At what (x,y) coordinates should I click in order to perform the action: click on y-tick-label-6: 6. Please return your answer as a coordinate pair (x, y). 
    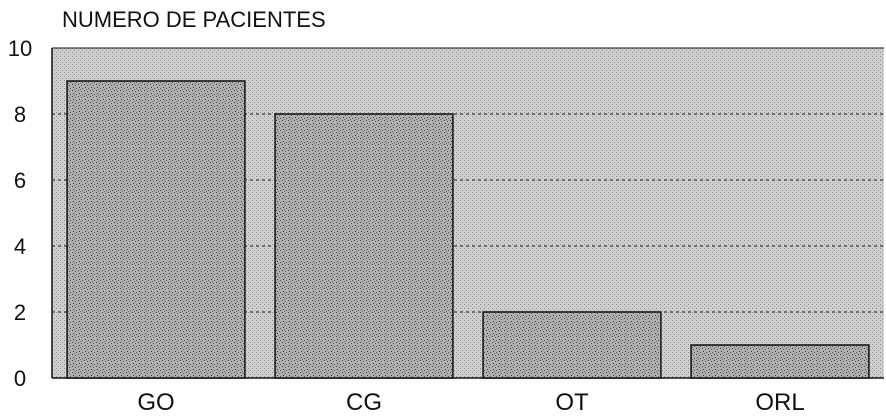
    Looking at the image, I should click on (20, 180).